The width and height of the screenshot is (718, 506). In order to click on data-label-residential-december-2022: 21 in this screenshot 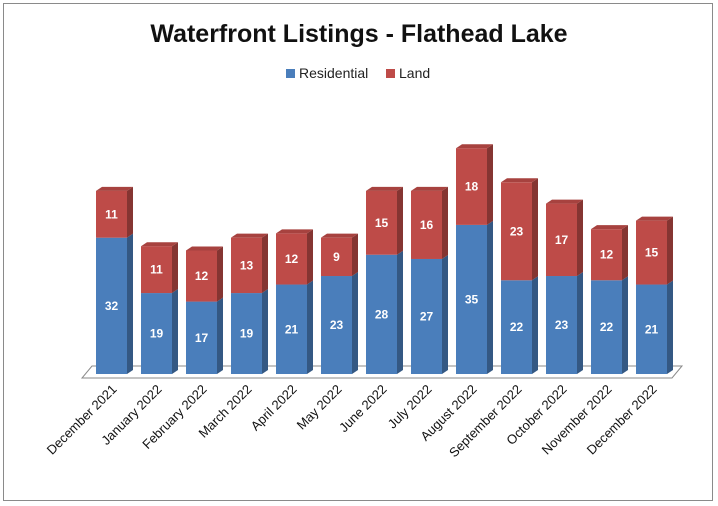, I will do `click(652, 329)`.